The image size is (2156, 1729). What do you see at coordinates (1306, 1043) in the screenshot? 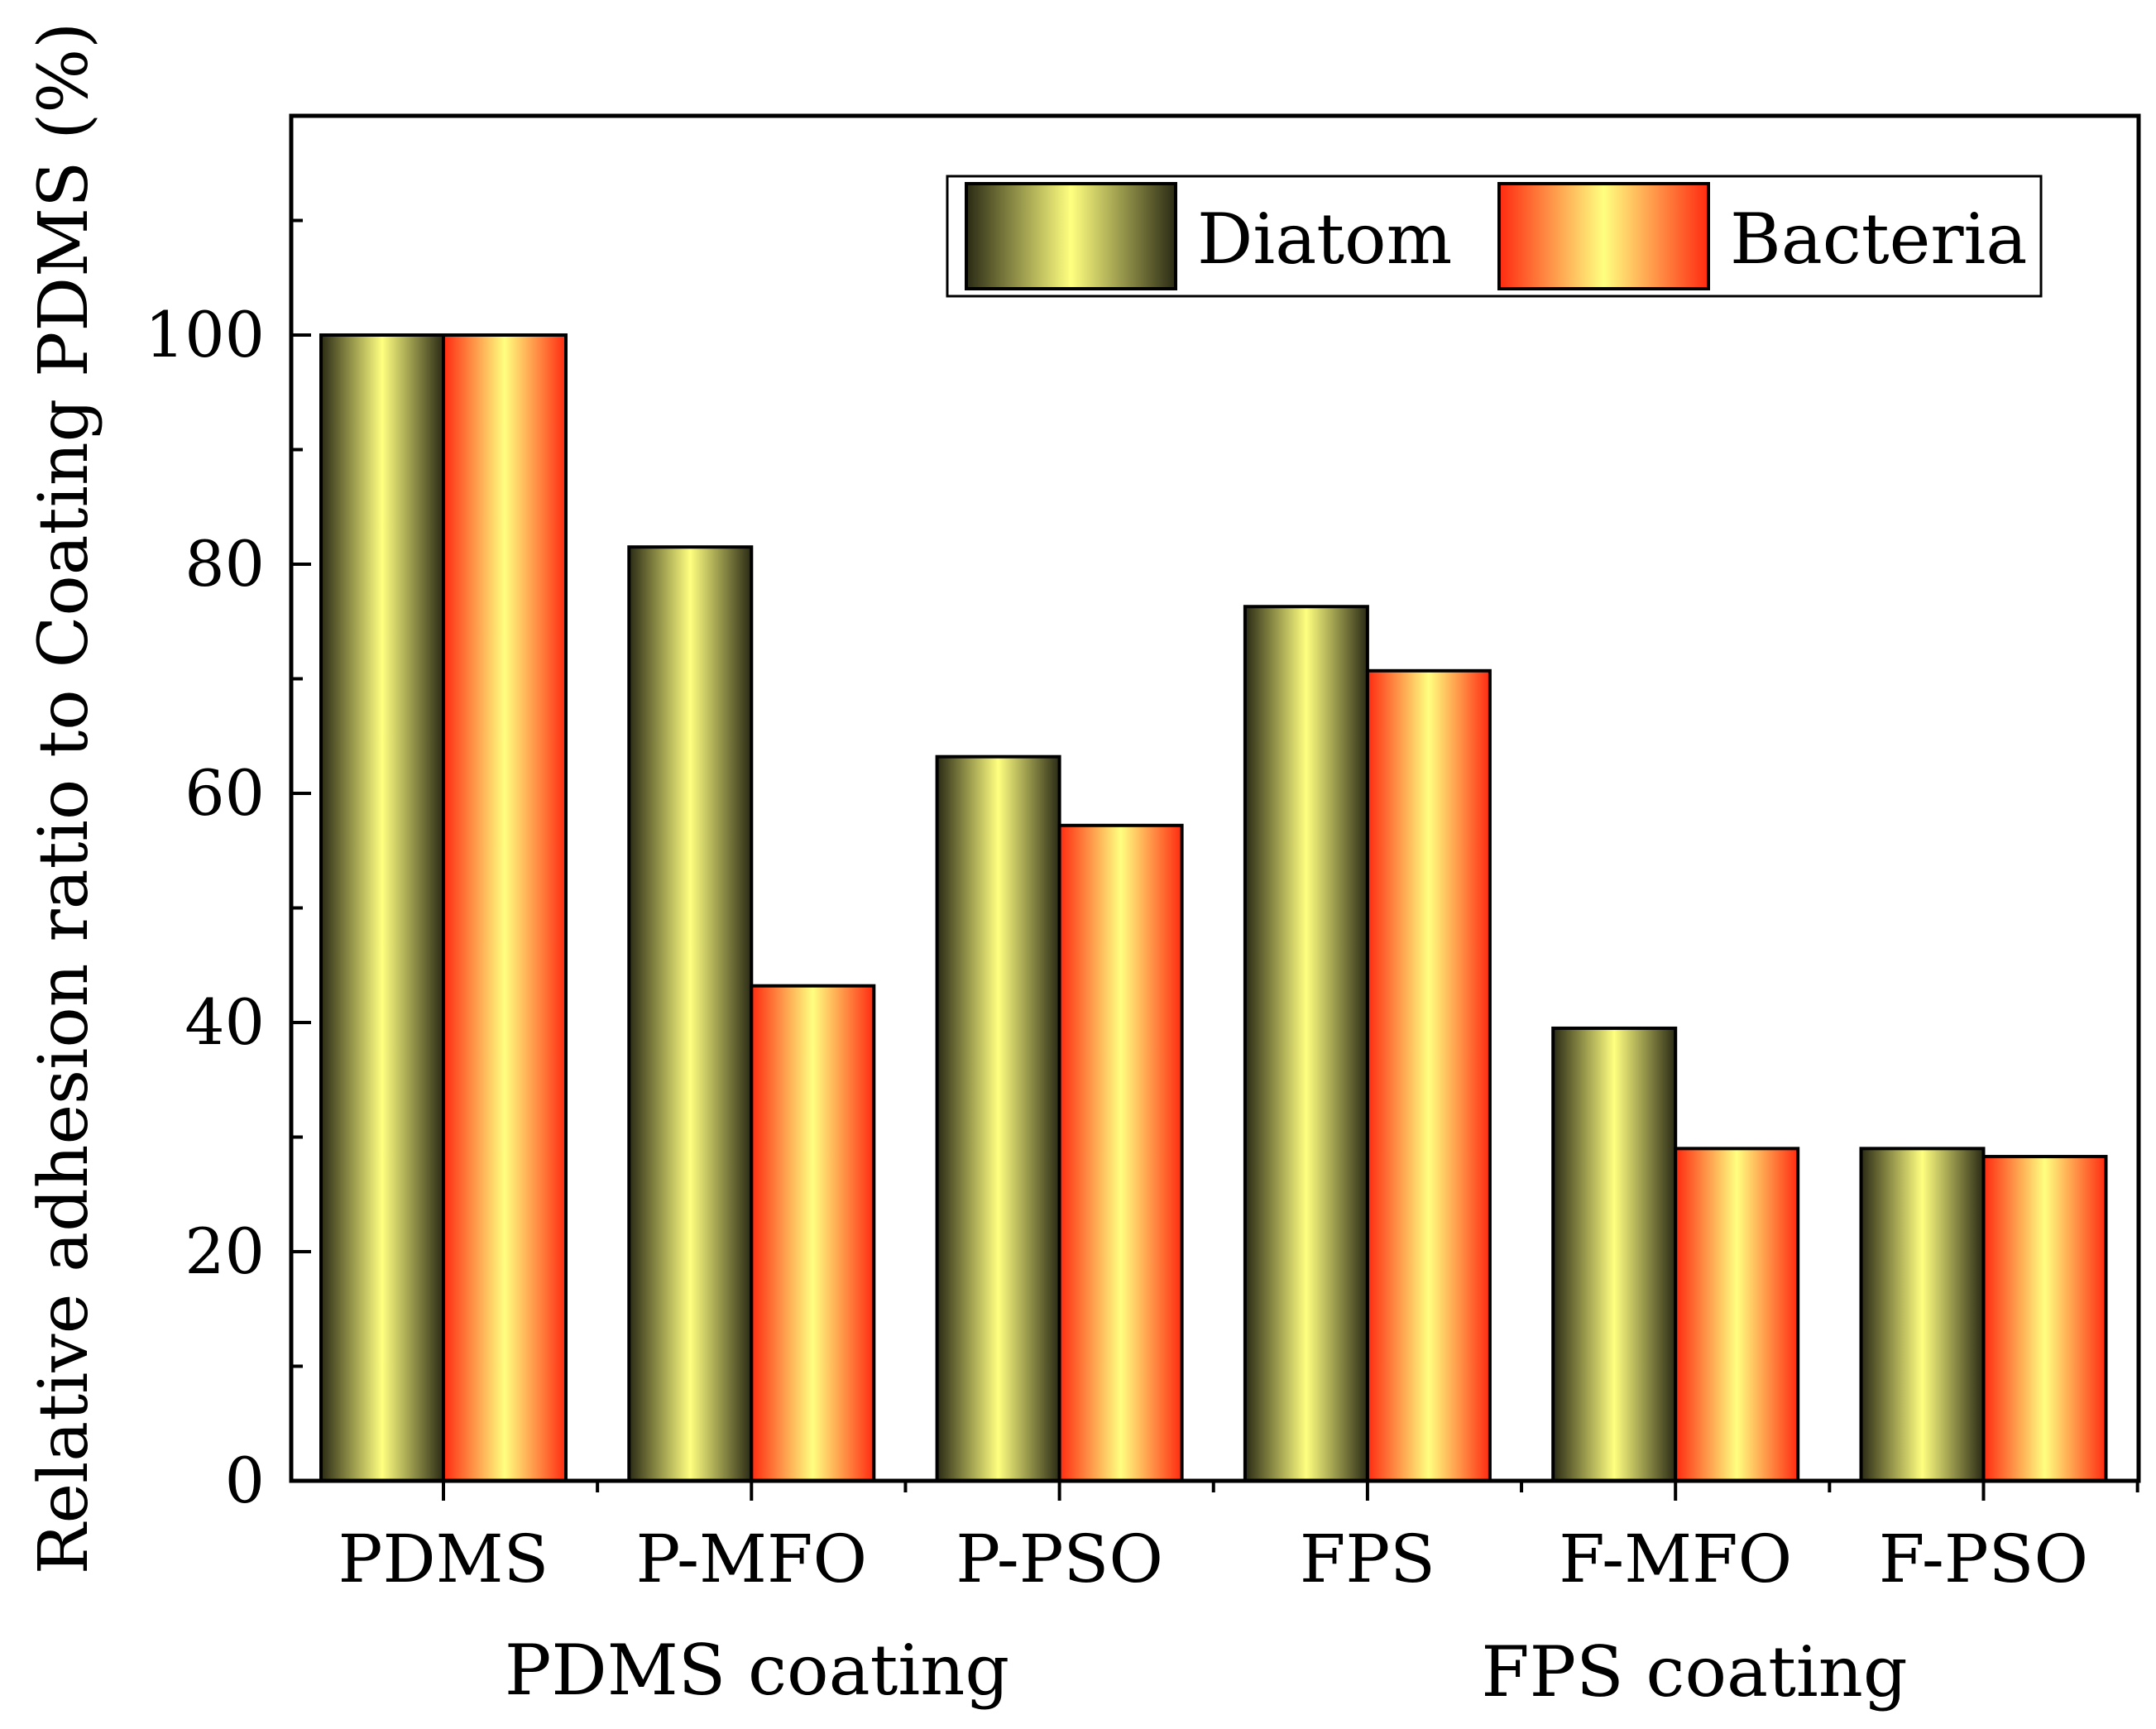
I see `bar-diatom-fps` at bounding box center [1306, 1043].